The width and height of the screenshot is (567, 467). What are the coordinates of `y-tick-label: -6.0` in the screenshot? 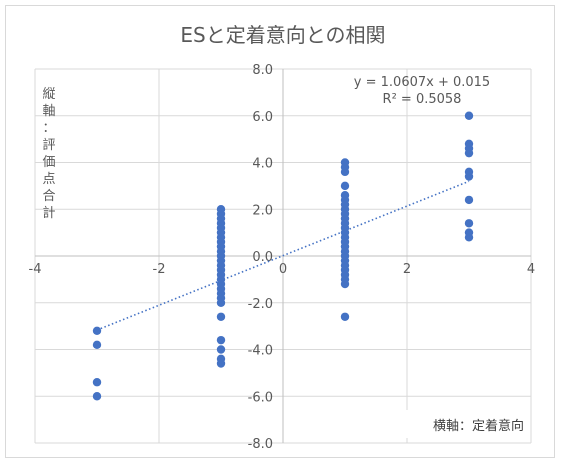 It's located at (260, 397).